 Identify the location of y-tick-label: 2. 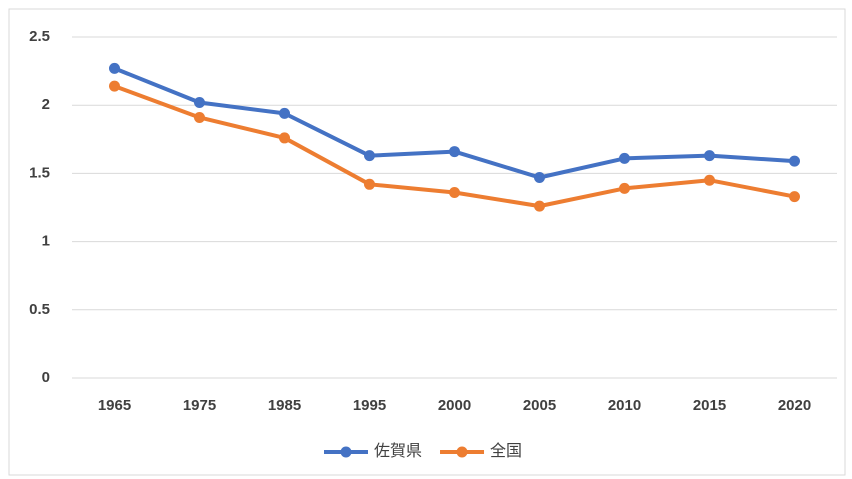
(46, 104).